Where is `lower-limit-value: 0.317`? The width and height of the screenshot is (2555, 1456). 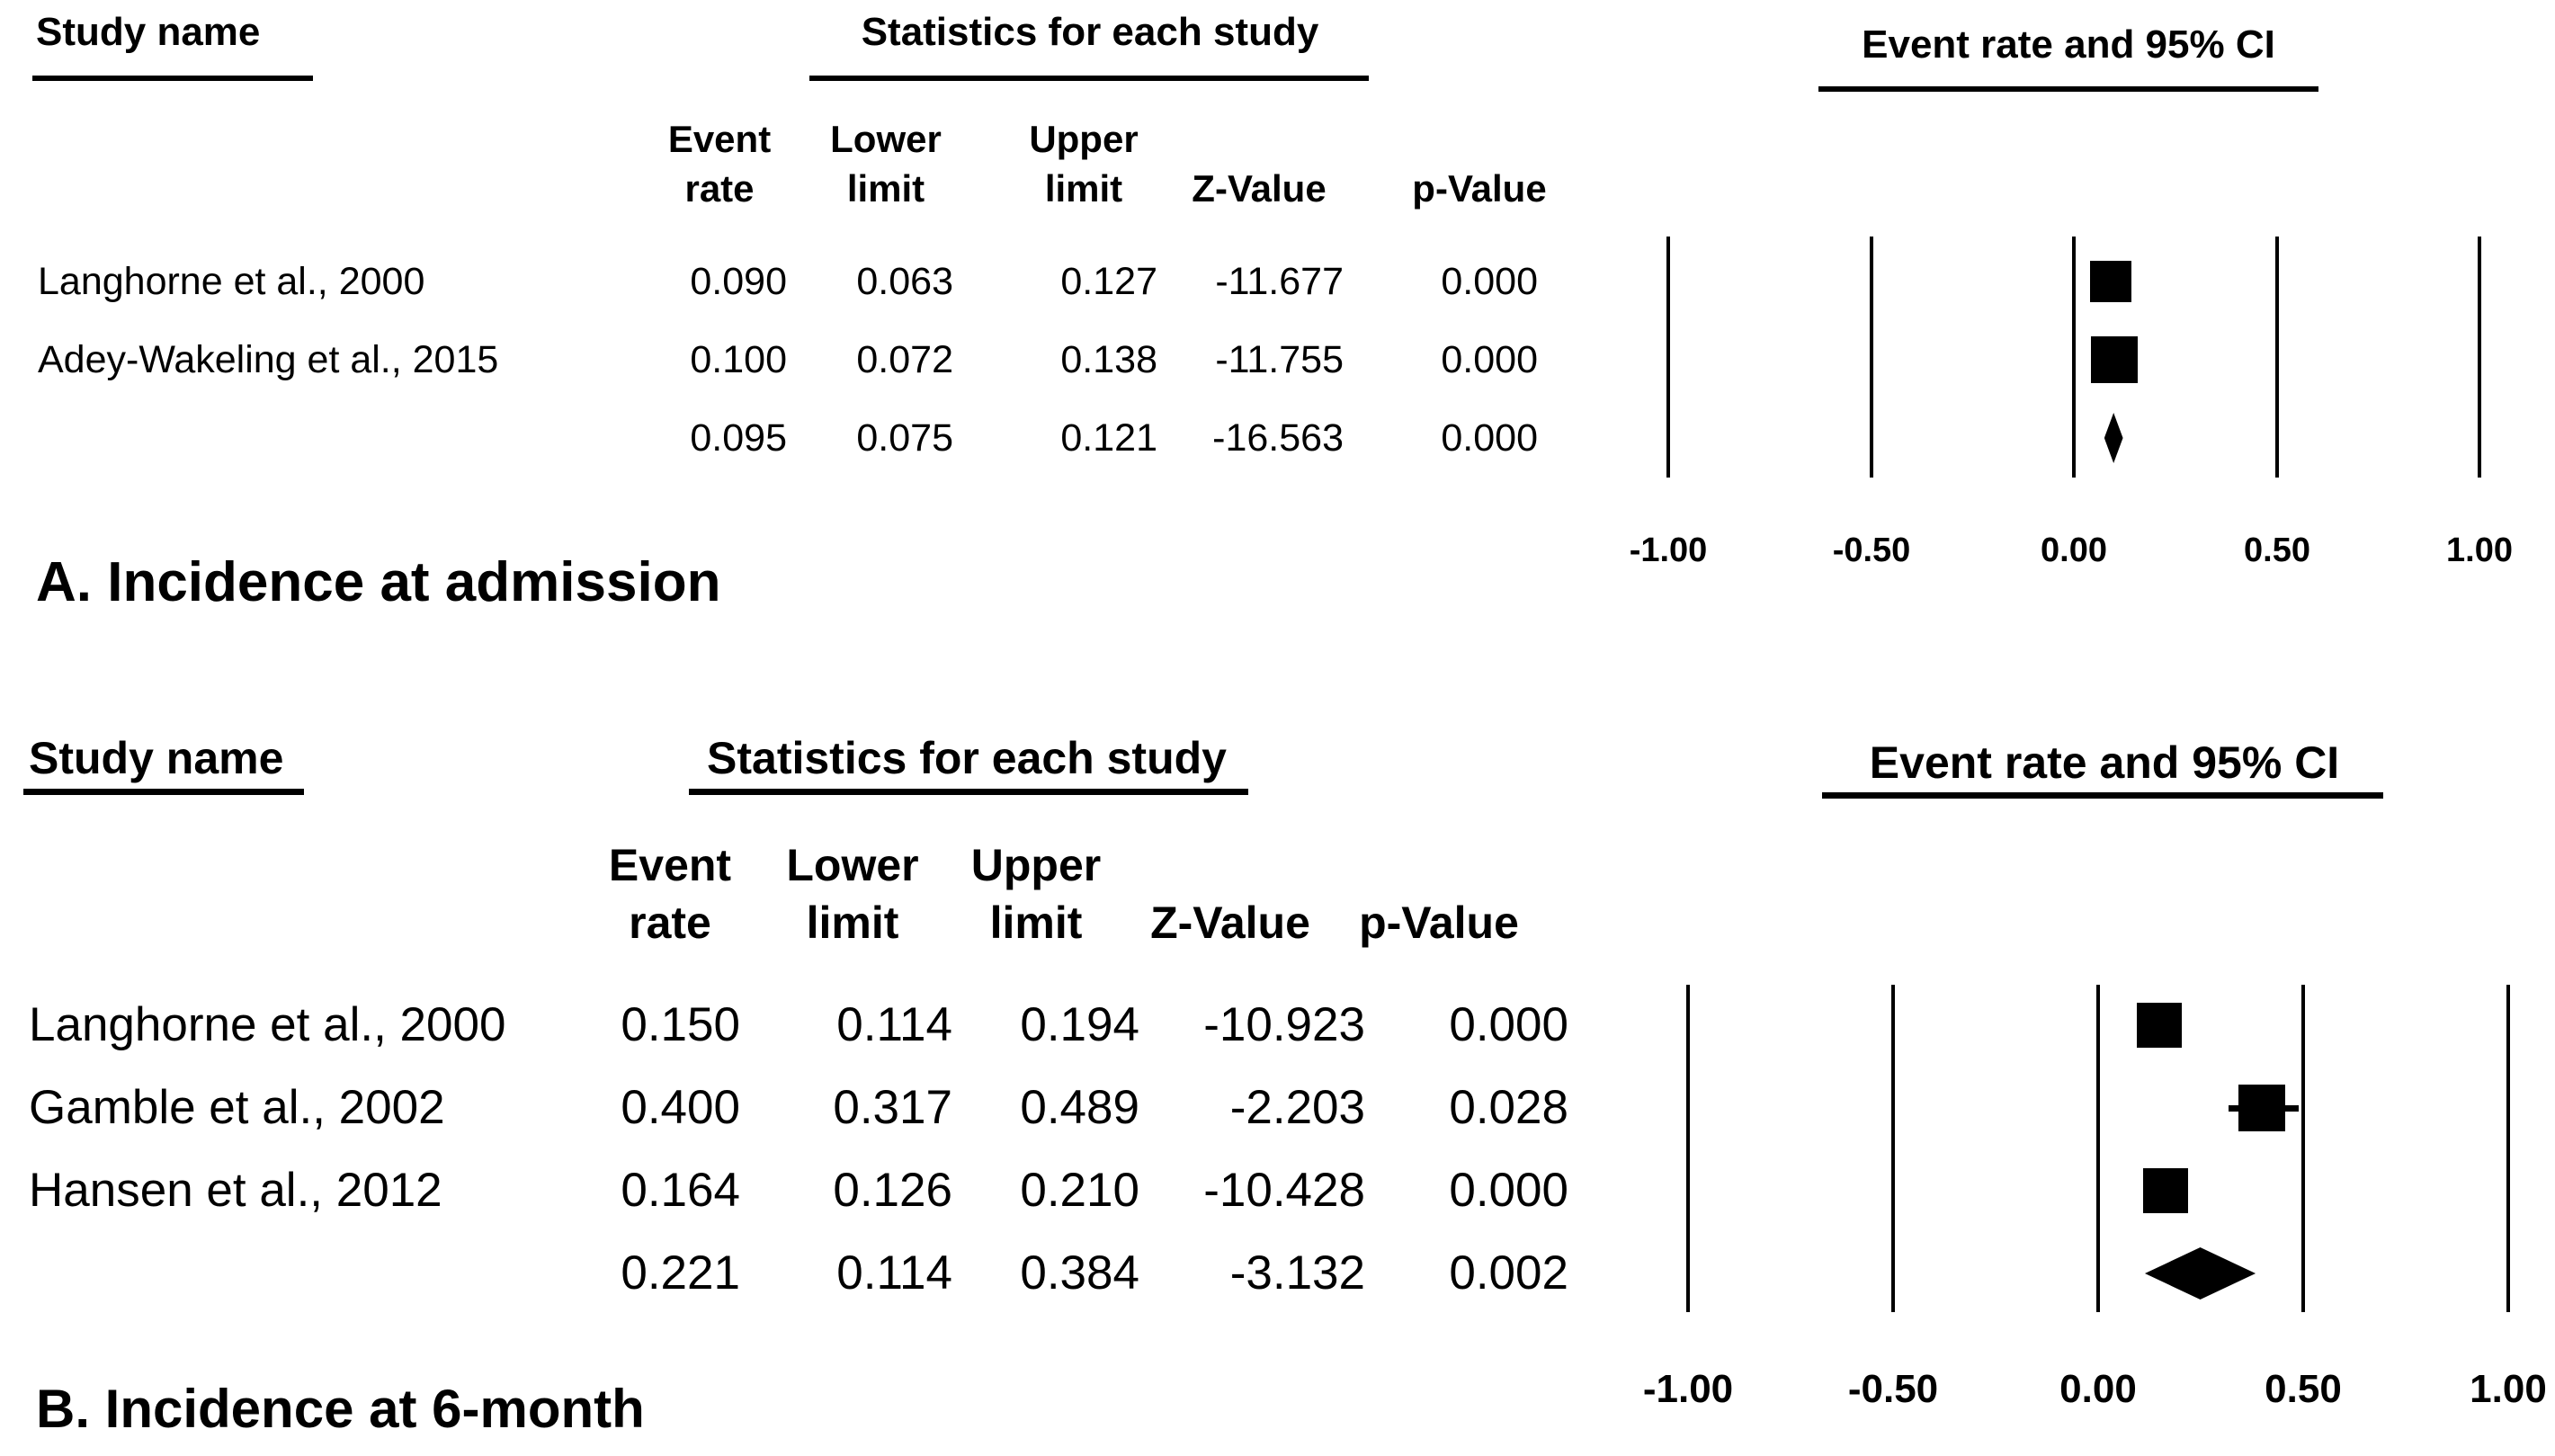
lower-limit-value: 0.317 is located at coordinates (892, 1107).